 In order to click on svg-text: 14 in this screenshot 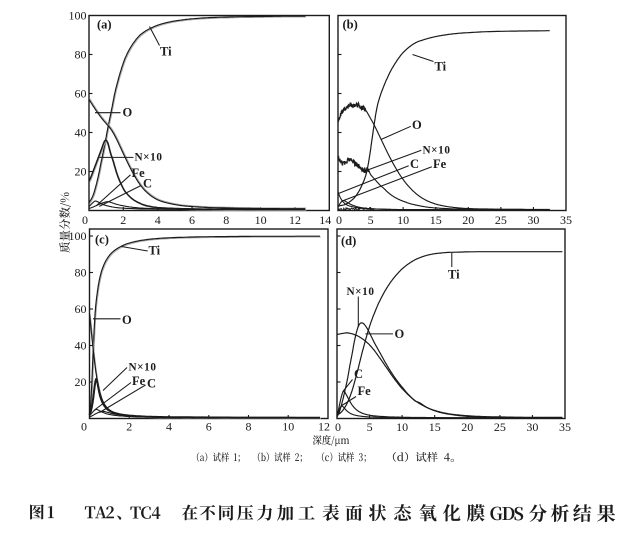, I will do `click(325, 220)`.